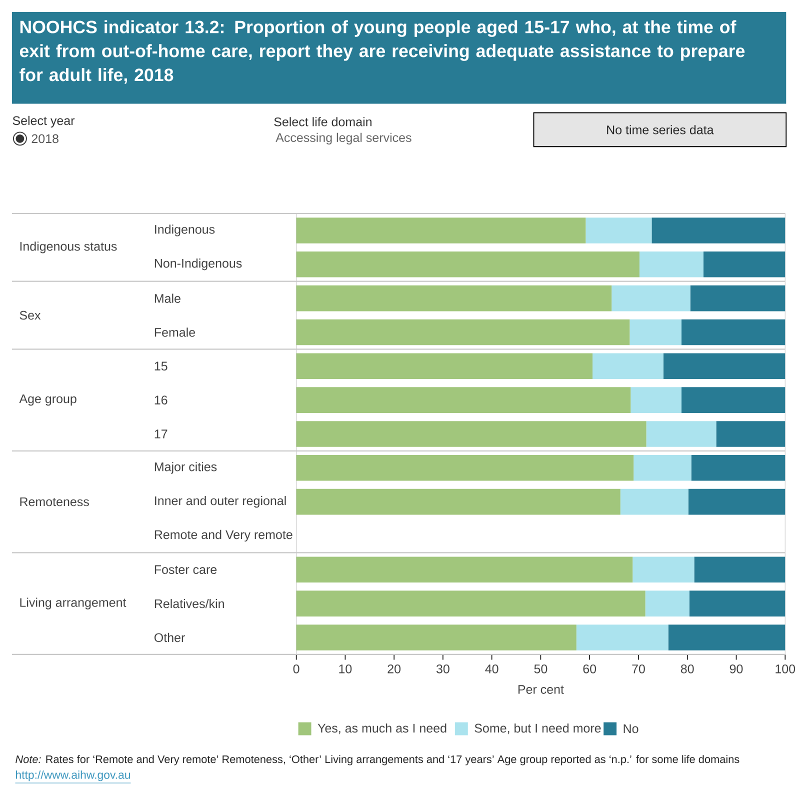 The width and height of the screenshot is (800, 798). What do you see at coordinates (43, 122) in the screenshot?
I see `text: Select year` at bounding box center [43, 122].